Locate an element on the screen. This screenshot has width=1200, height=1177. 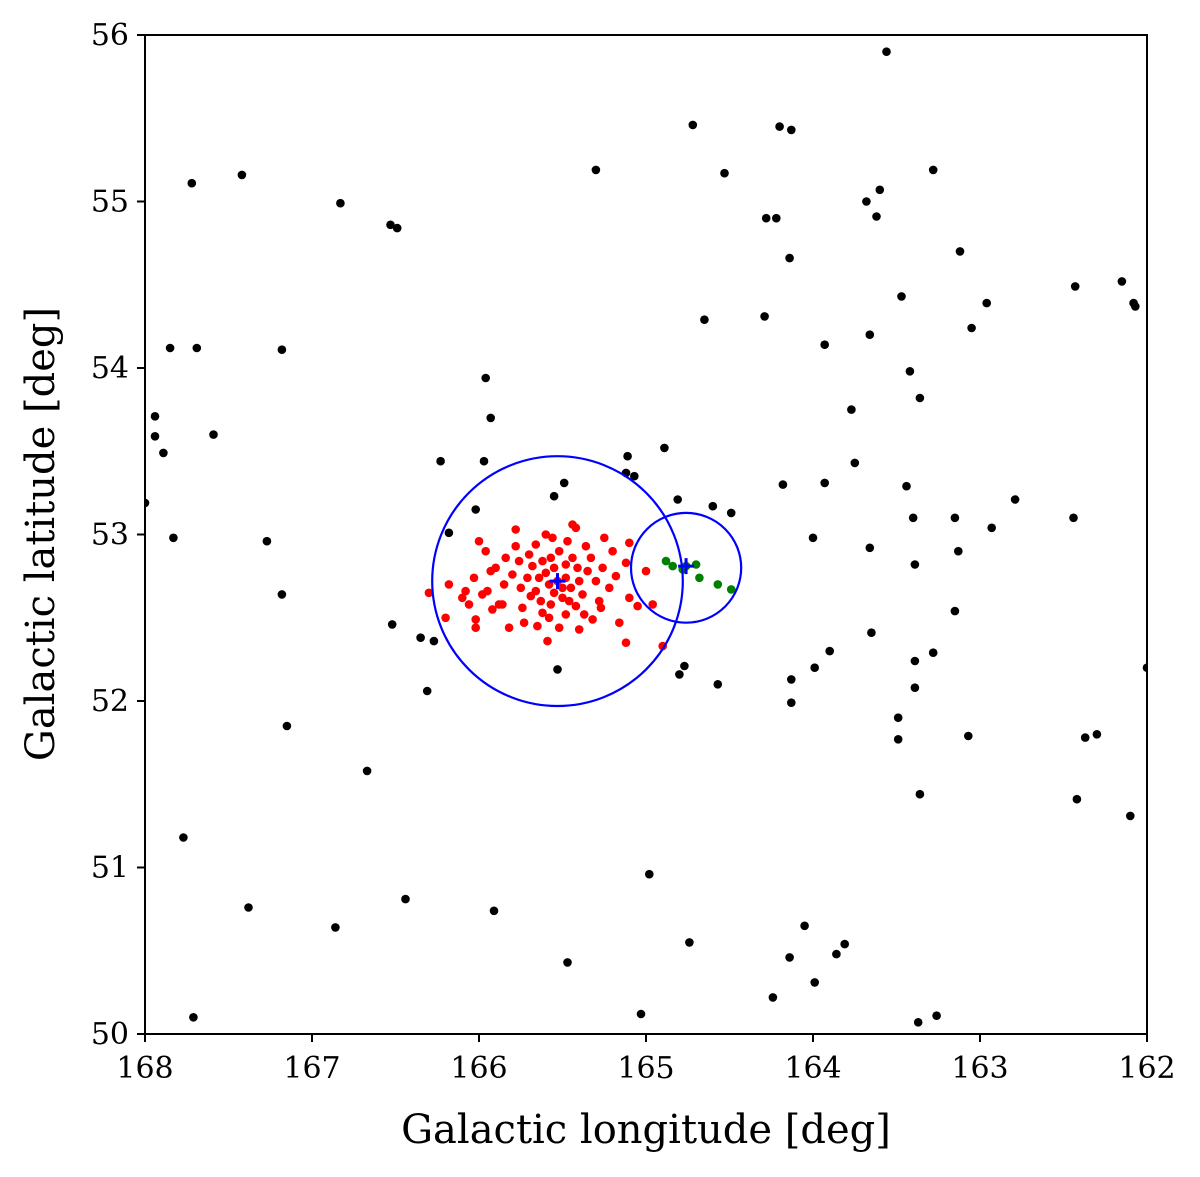
overlay-layer is located at coordinates (587, 581).